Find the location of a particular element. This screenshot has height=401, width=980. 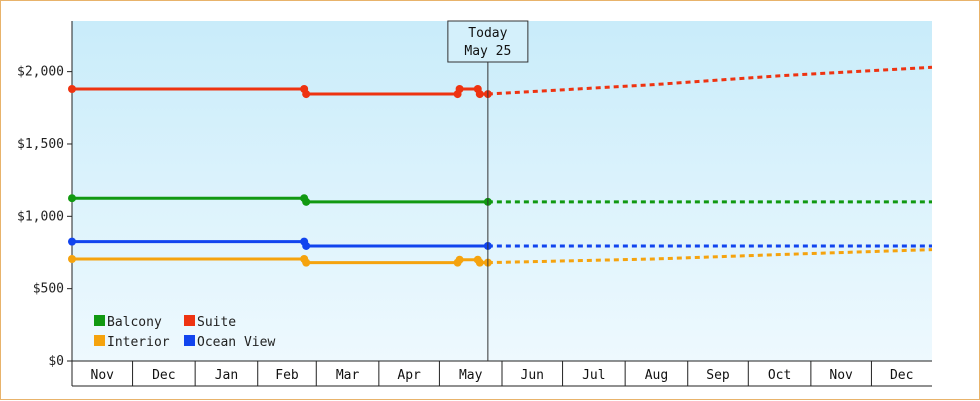

today-box is located at coordinates (488, 41).